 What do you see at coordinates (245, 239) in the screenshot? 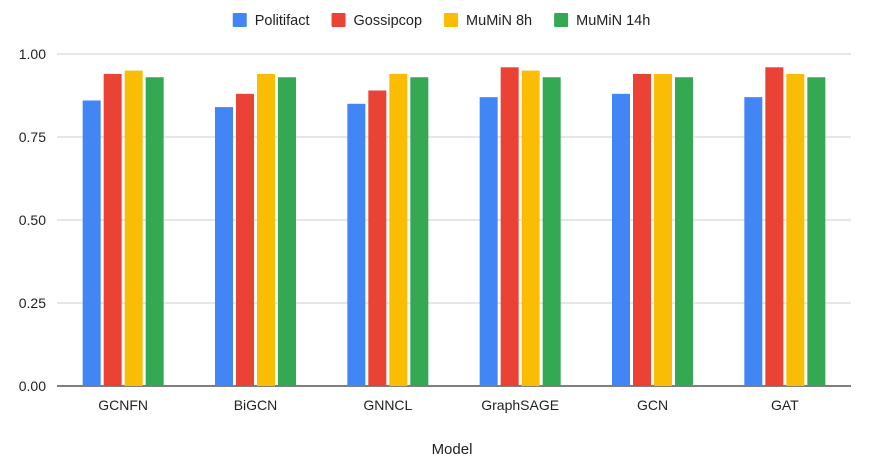
I see `bar-bigcn-gossipcop` at bounding box center [245, 239].